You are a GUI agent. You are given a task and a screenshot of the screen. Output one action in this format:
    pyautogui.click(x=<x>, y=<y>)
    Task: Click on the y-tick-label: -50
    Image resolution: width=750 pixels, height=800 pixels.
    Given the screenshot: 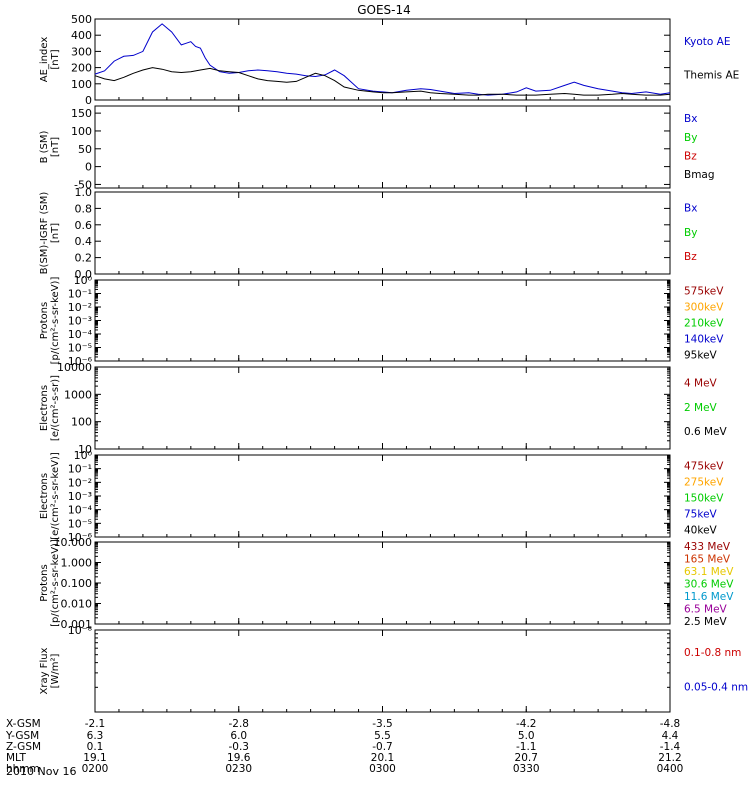 What is the action you would take?
    pyautogui.click(x=83, y=184)
    